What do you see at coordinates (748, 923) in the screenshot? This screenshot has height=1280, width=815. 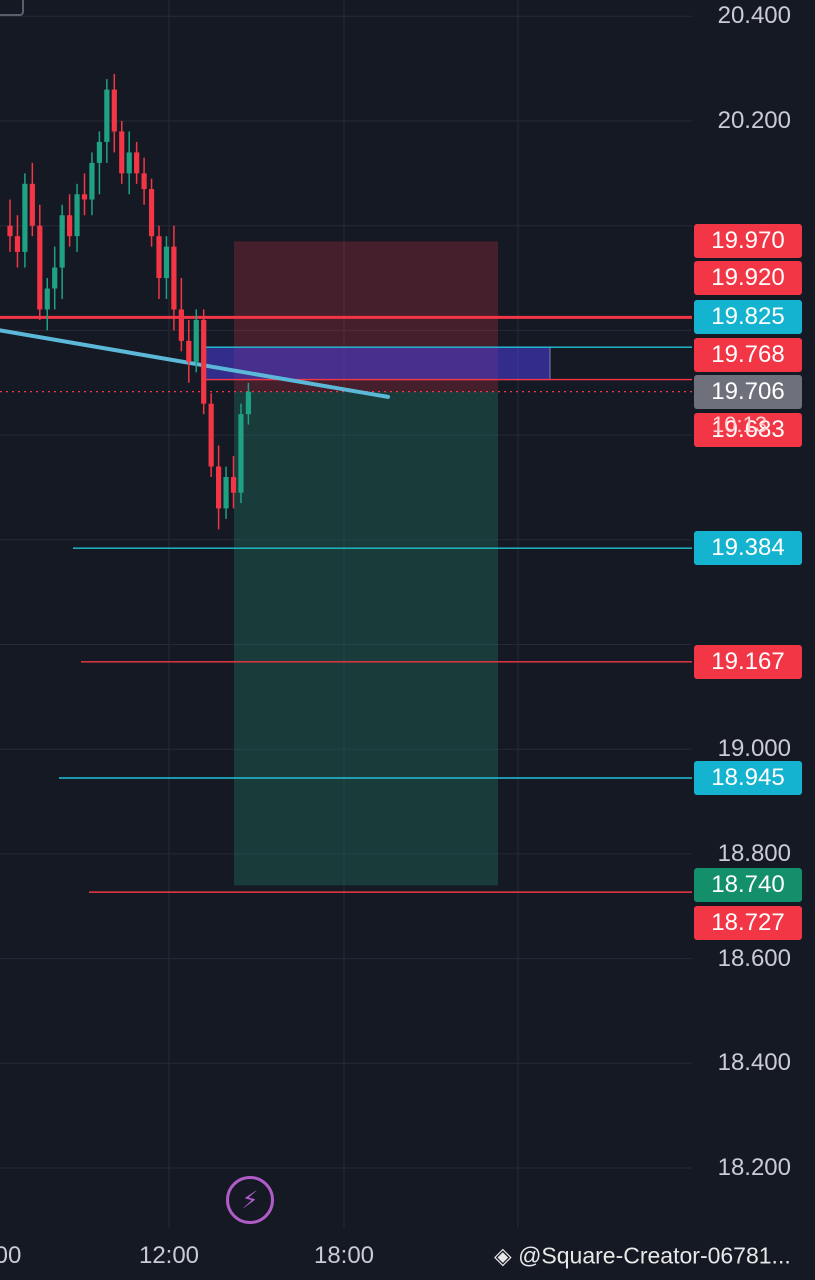 I see `price-tag: 18.727` at bounding box center [748, 923].